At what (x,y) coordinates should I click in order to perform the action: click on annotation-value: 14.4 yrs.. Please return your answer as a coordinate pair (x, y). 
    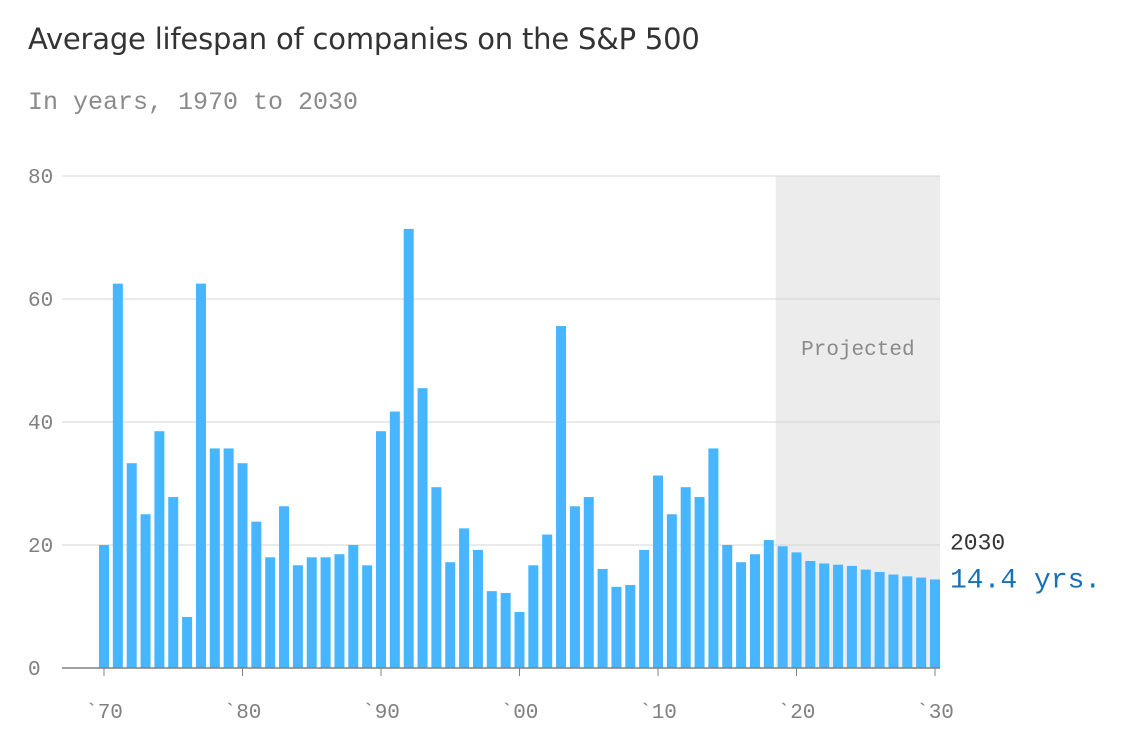
    Looking at the image, I should click on (1025, 580).